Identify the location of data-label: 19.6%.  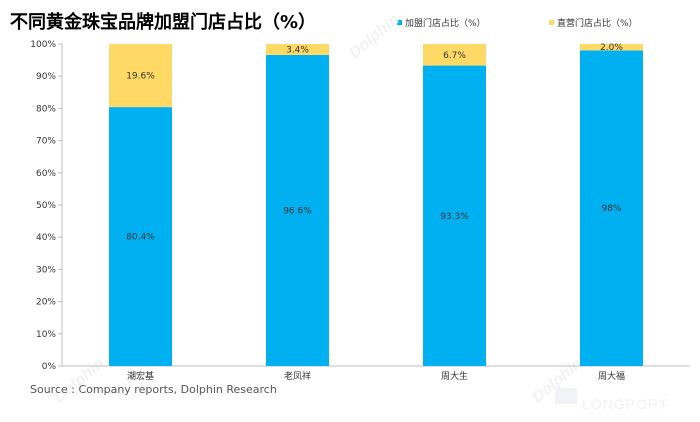
(140, 77).